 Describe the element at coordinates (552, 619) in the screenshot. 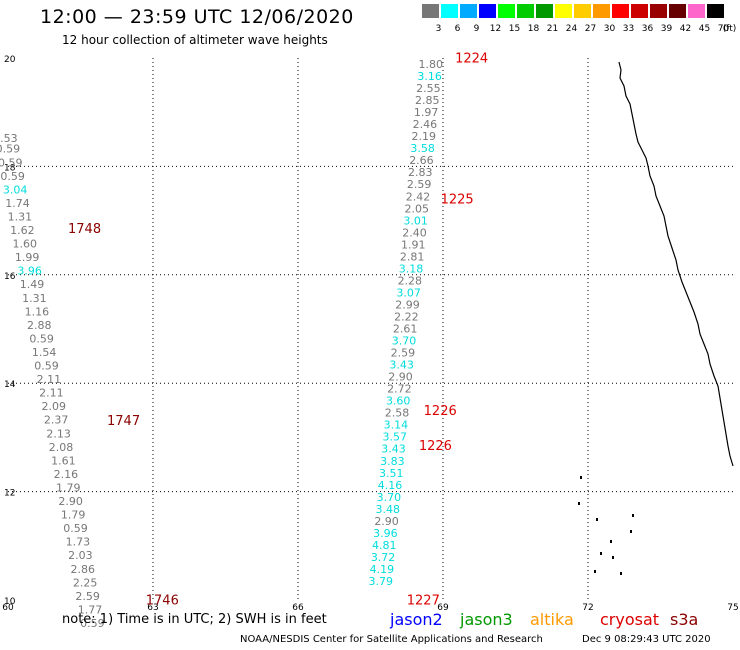

I see `legend-altika: altika` at that location.